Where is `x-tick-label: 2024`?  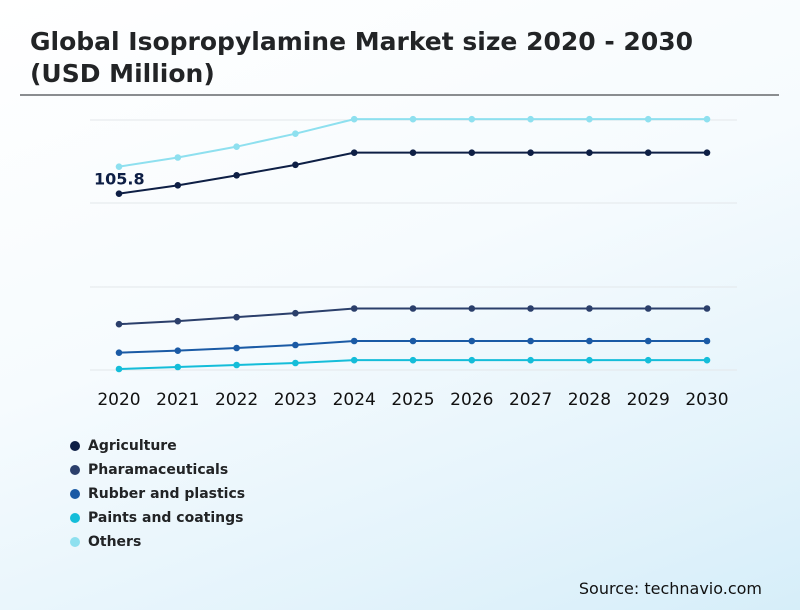 x-tick-label: 2024 is located at coordinates (354, 400).